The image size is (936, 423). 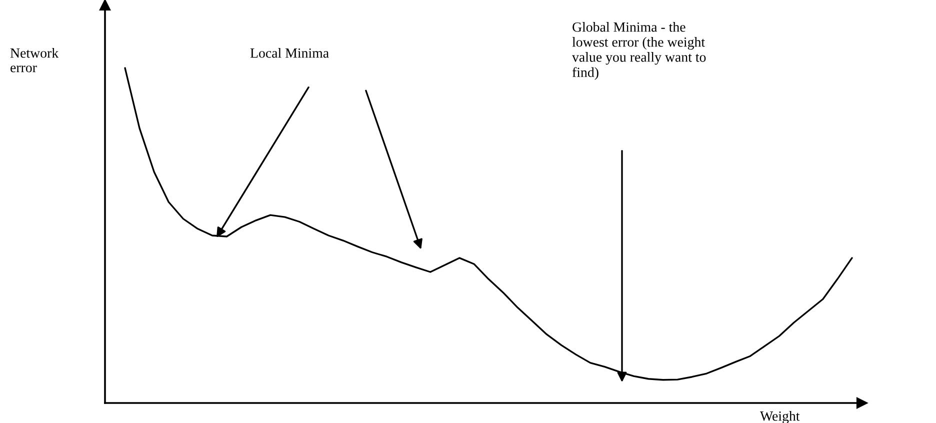 I want to click on y-axis-title: Network error, so click(x=34, y=60).